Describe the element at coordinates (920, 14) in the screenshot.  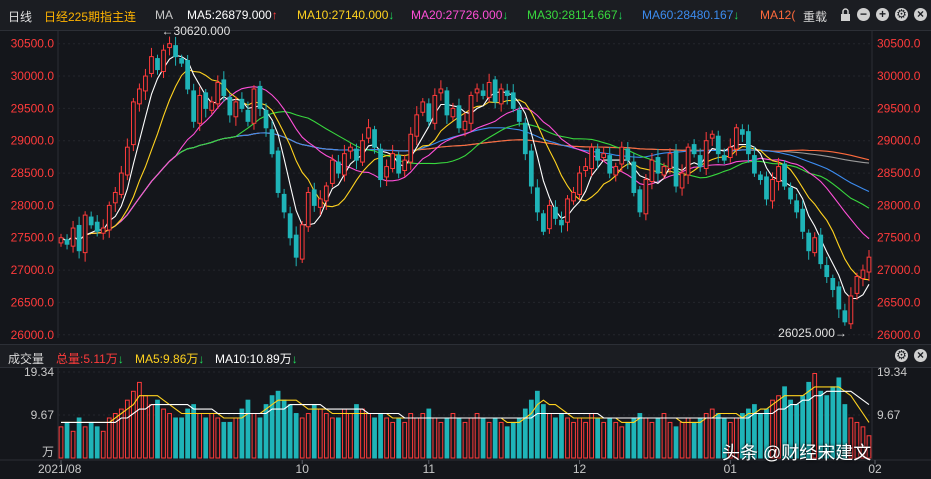
I see `close-icon: ×` at that location.